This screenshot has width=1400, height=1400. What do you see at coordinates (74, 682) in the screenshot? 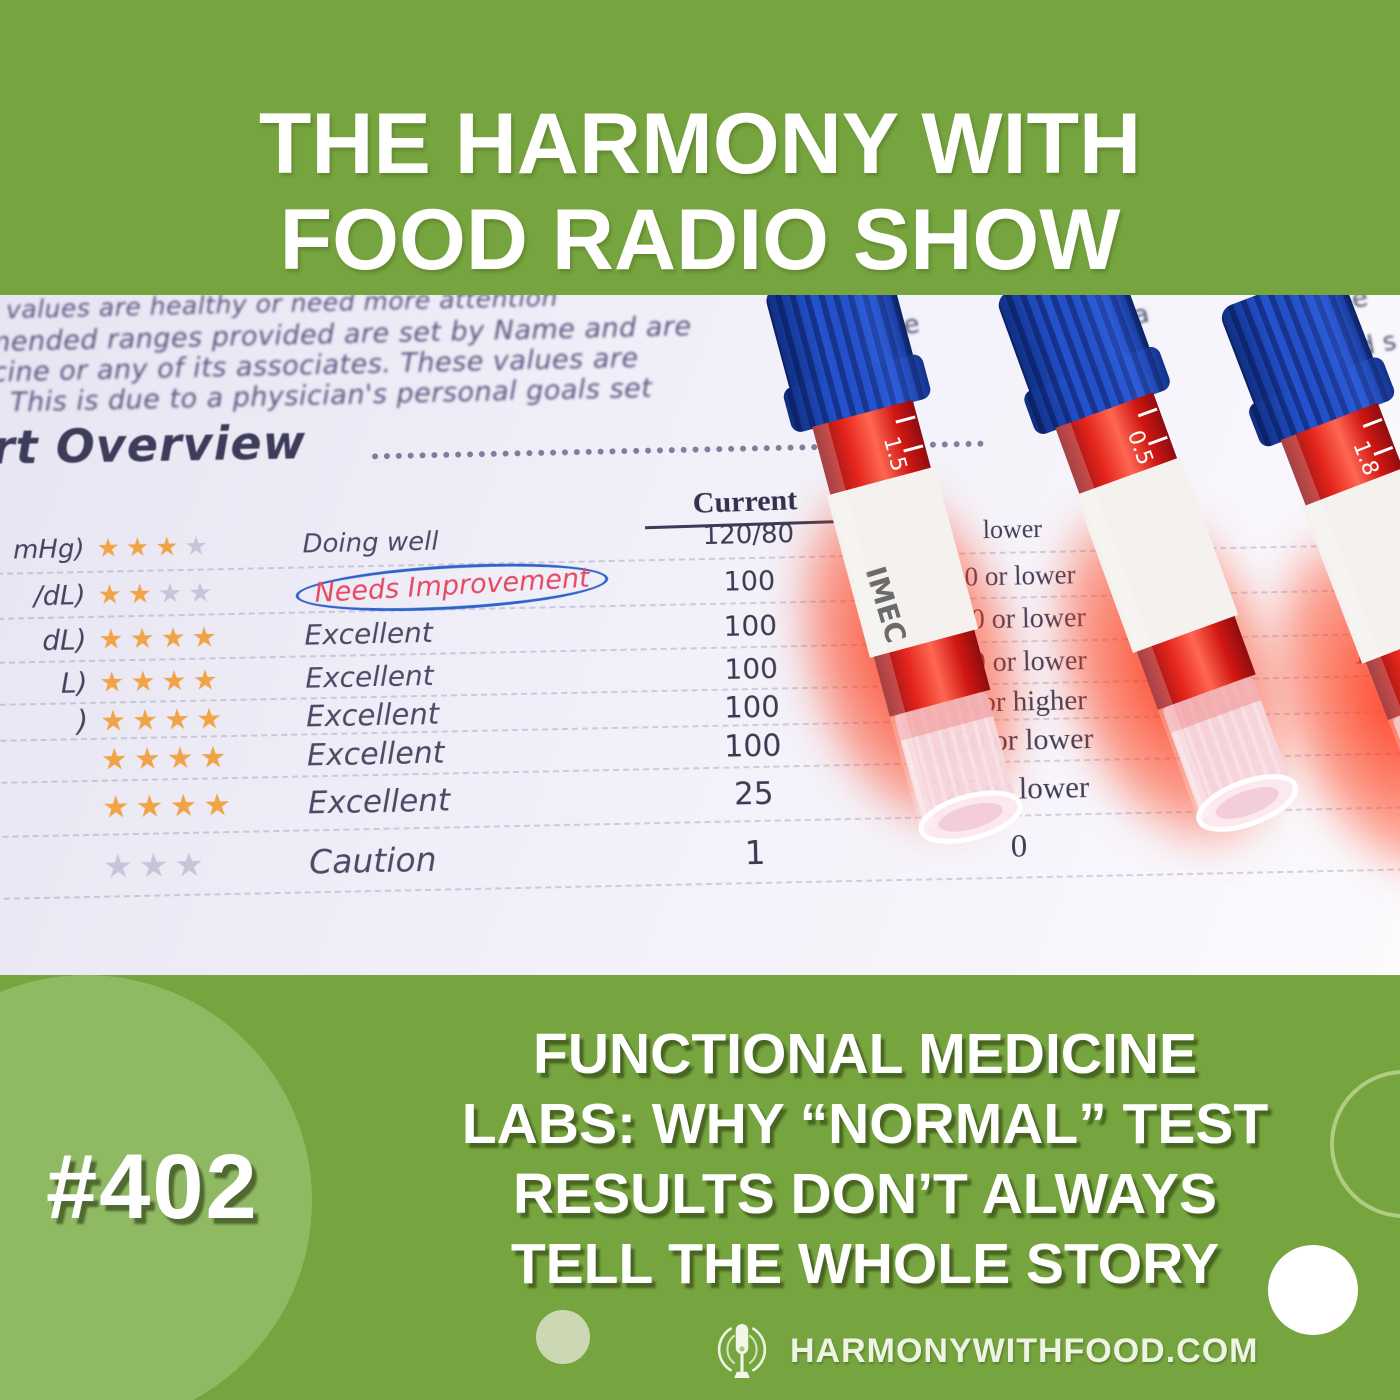
I see `unit-fragment: L)` at bounding box center [74, 682].